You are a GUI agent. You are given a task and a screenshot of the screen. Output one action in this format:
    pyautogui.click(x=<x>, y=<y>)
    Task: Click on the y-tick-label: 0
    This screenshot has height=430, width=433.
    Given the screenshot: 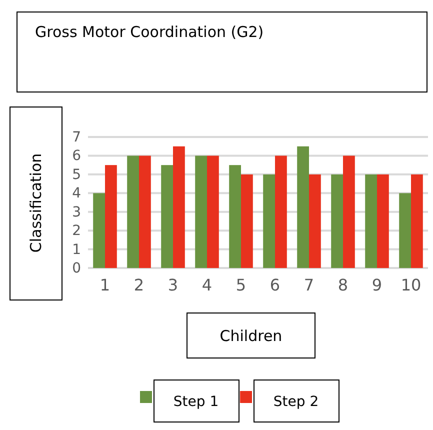 What is the action you would take?
    pyautogui.click(x=76, y=268)
    